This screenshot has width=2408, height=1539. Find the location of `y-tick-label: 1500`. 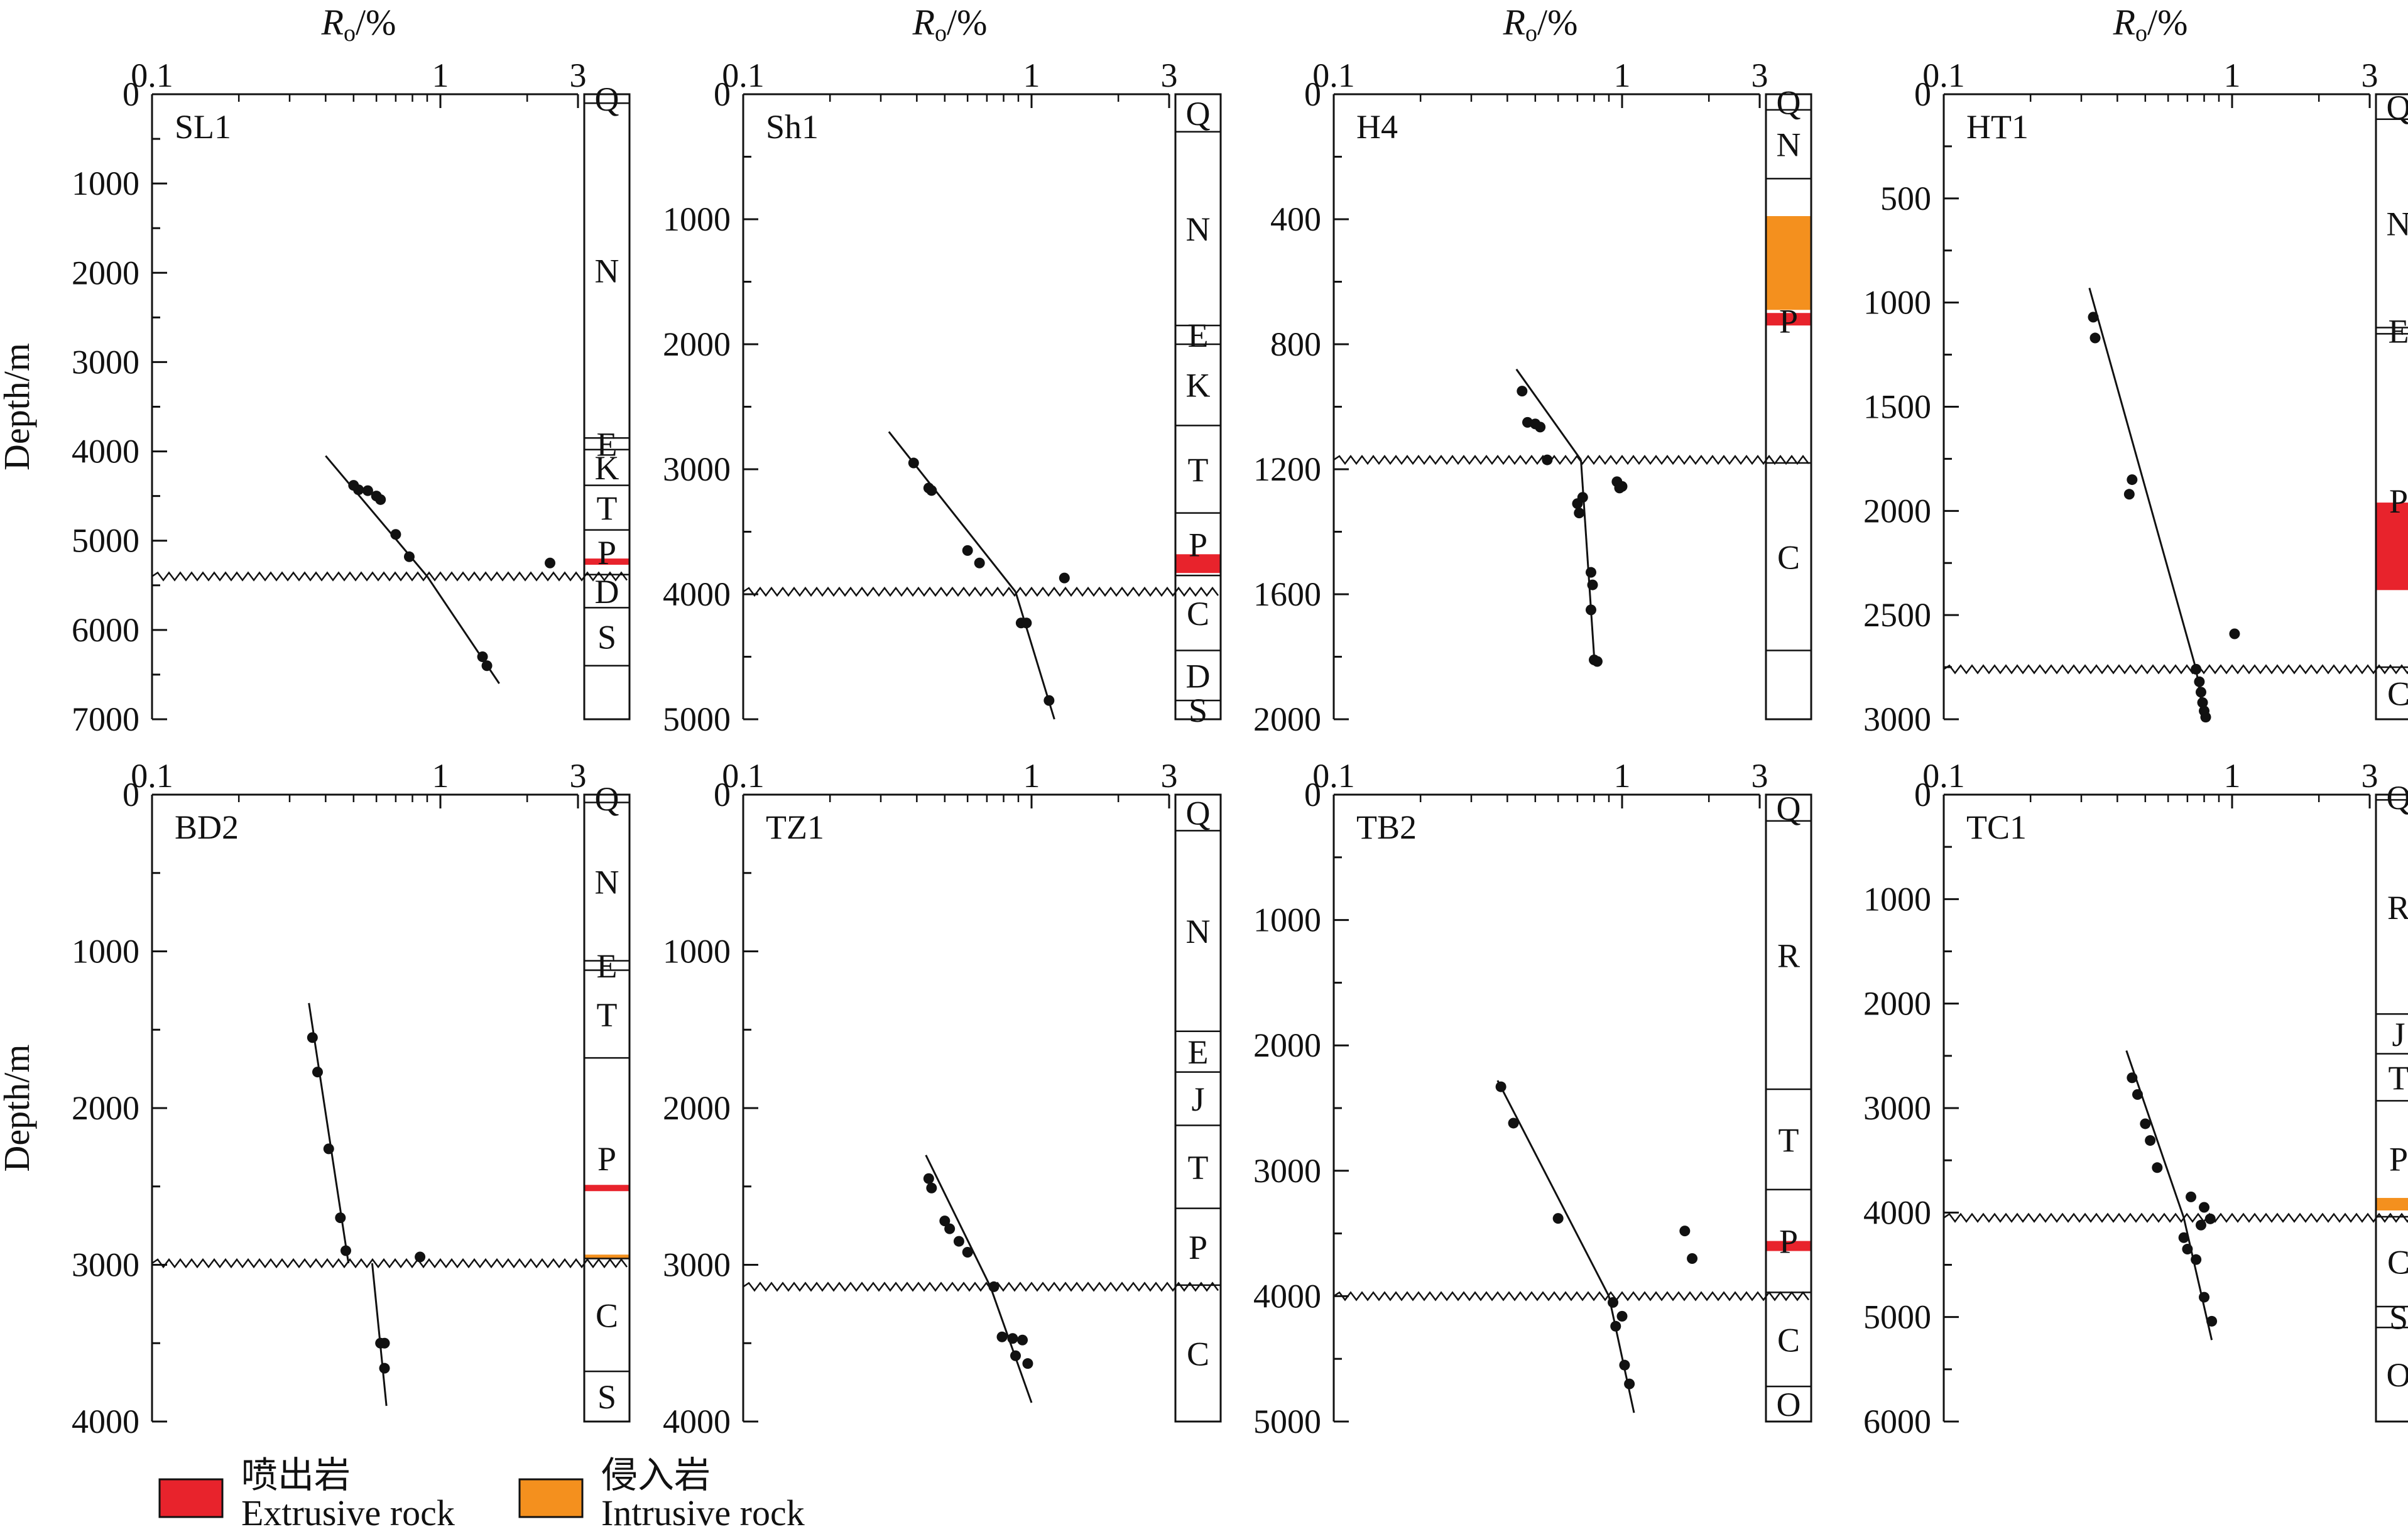

y-tick-label: 1500 is located at coordinates (1897, 407).